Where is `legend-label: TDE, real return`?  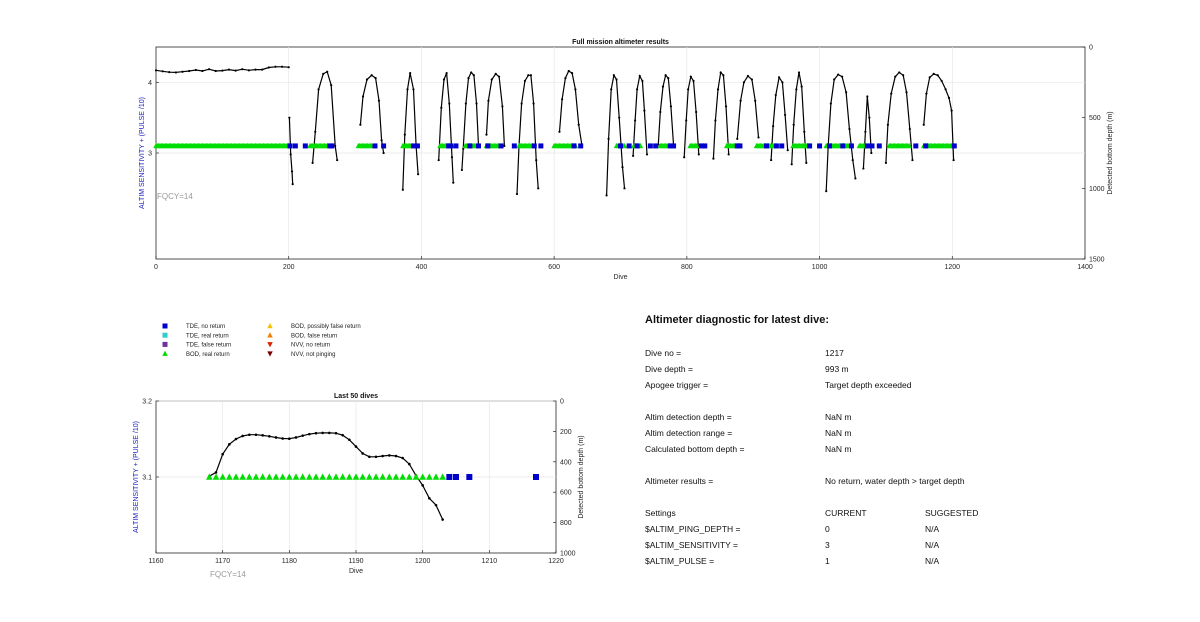 legend-label: TDE, real return is located at coordinates (207, 336).